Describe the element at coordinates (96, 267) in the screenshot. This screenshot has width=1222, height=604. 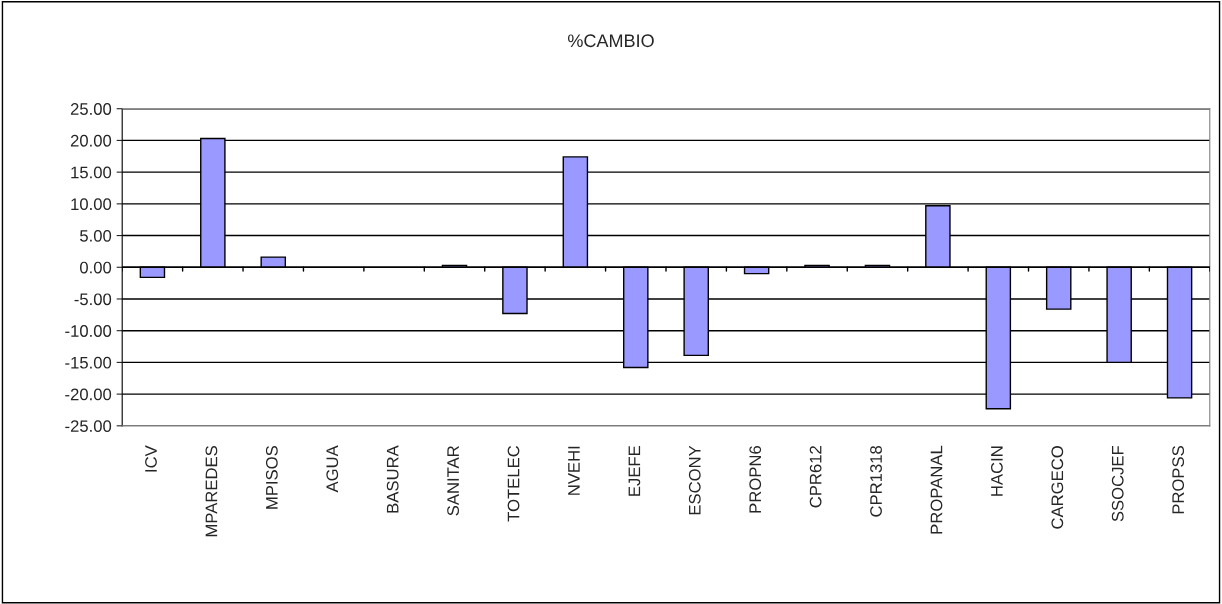
I see `y-tick-label: 0.00` at that location.